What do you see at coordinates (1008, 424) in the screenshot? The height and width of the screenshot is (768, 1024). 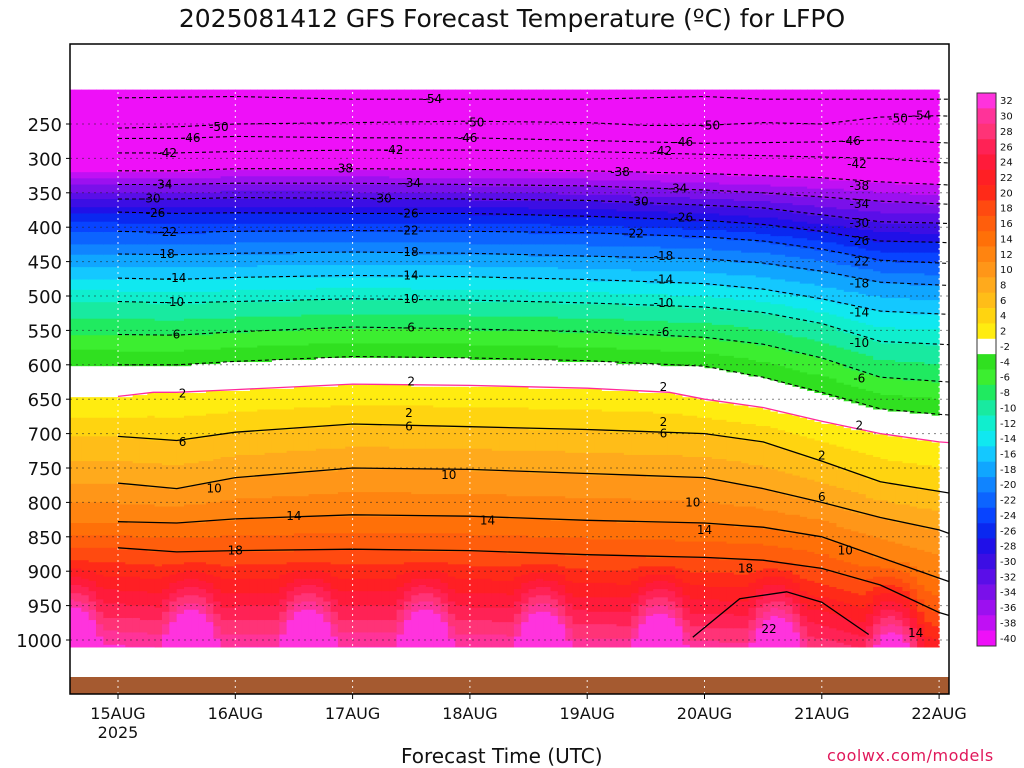 I see `colorbar-label: -12` at bounding box center [1008, 424].